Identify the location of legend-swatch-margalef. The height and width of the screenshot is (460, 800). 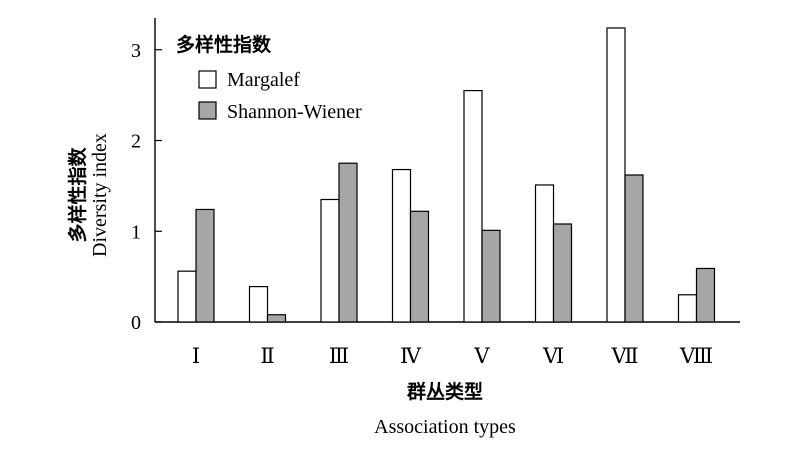
(207, 79).